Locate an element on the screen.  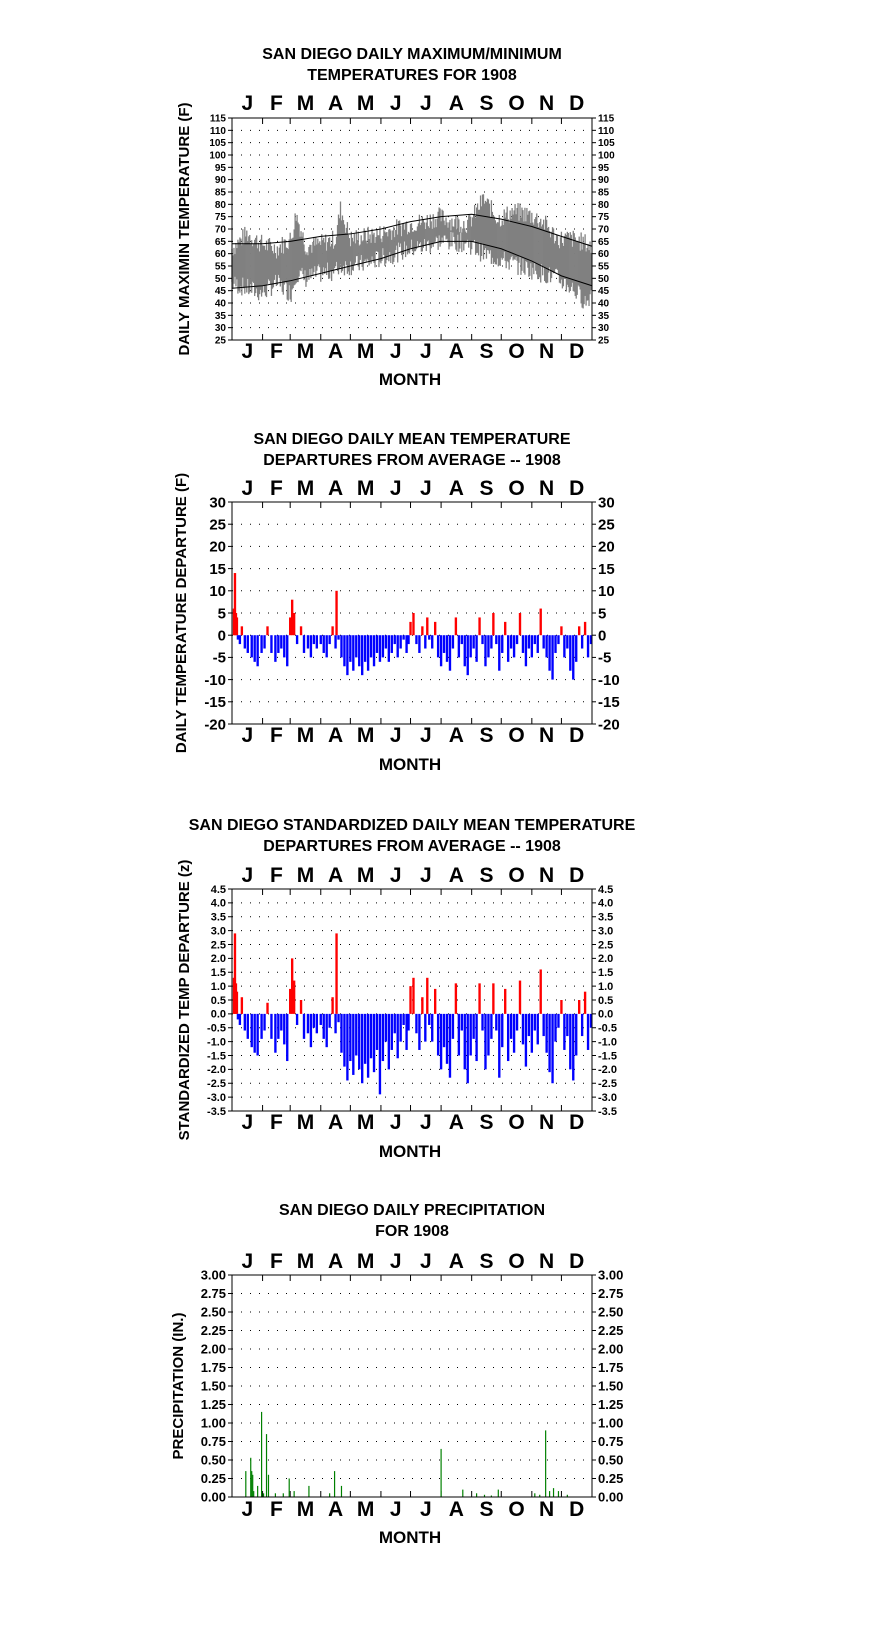
y-tick-label-right: 0.0 is located at coordinates (605, 1015).